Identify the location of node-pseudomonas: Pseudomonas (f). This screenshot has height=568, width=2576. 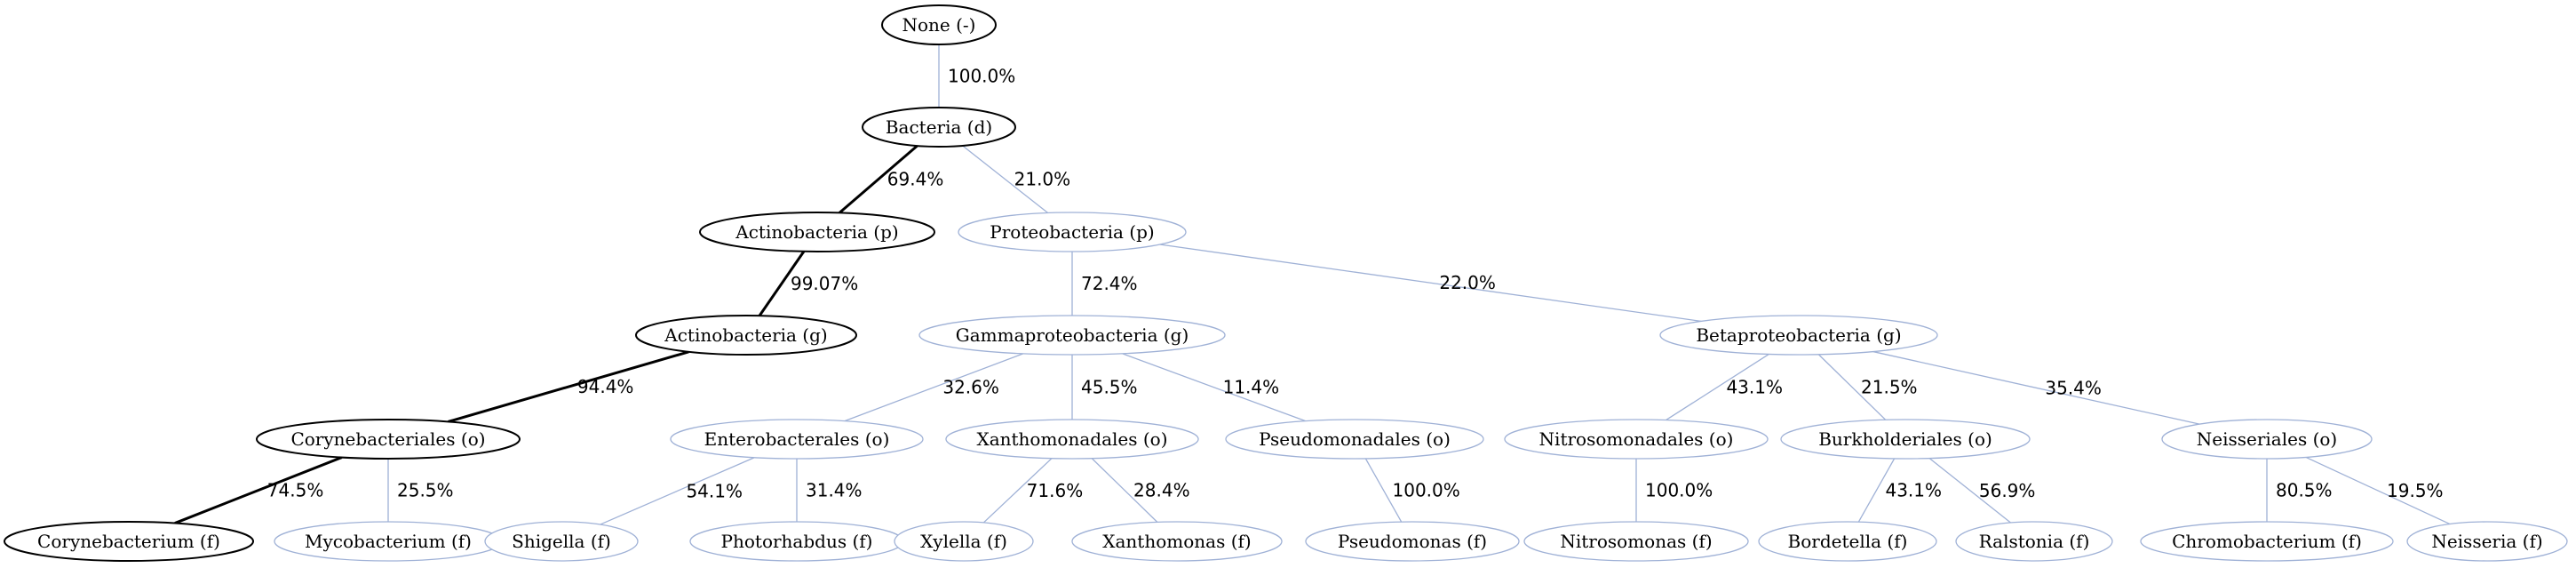
(1412, 541).